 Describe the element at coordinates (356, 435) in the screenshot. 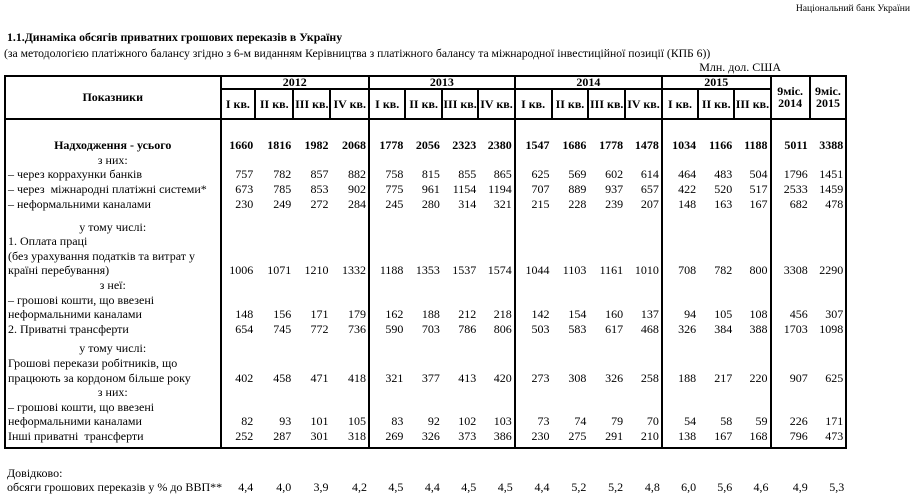

I see `value-cell: 318` at that location.